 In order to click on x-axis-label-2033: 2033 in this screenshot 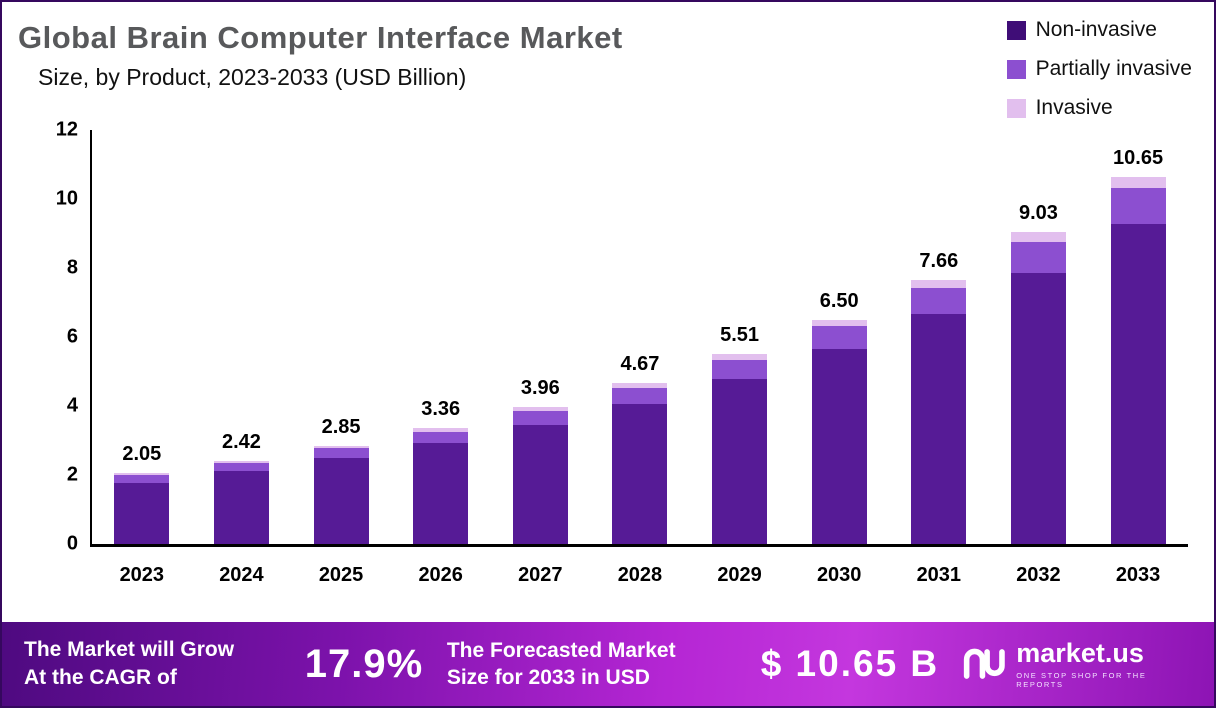, I will do `click(1138, 575)`.